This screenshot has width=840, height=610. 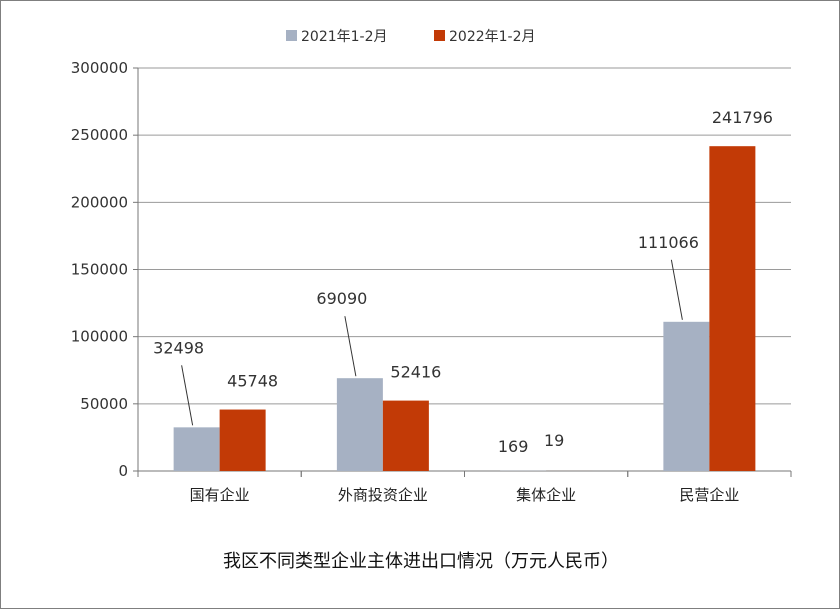 What do you see at coordinates (99, 337) in the screenshot?
I see `y-tick-label: 100000` at bounding box center [99, 337].